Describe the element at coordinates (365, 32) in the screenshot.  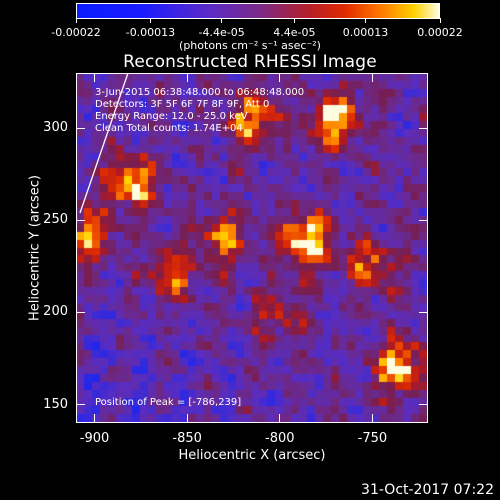
I see `colorbar-tick-label: 0.00013` at that location.